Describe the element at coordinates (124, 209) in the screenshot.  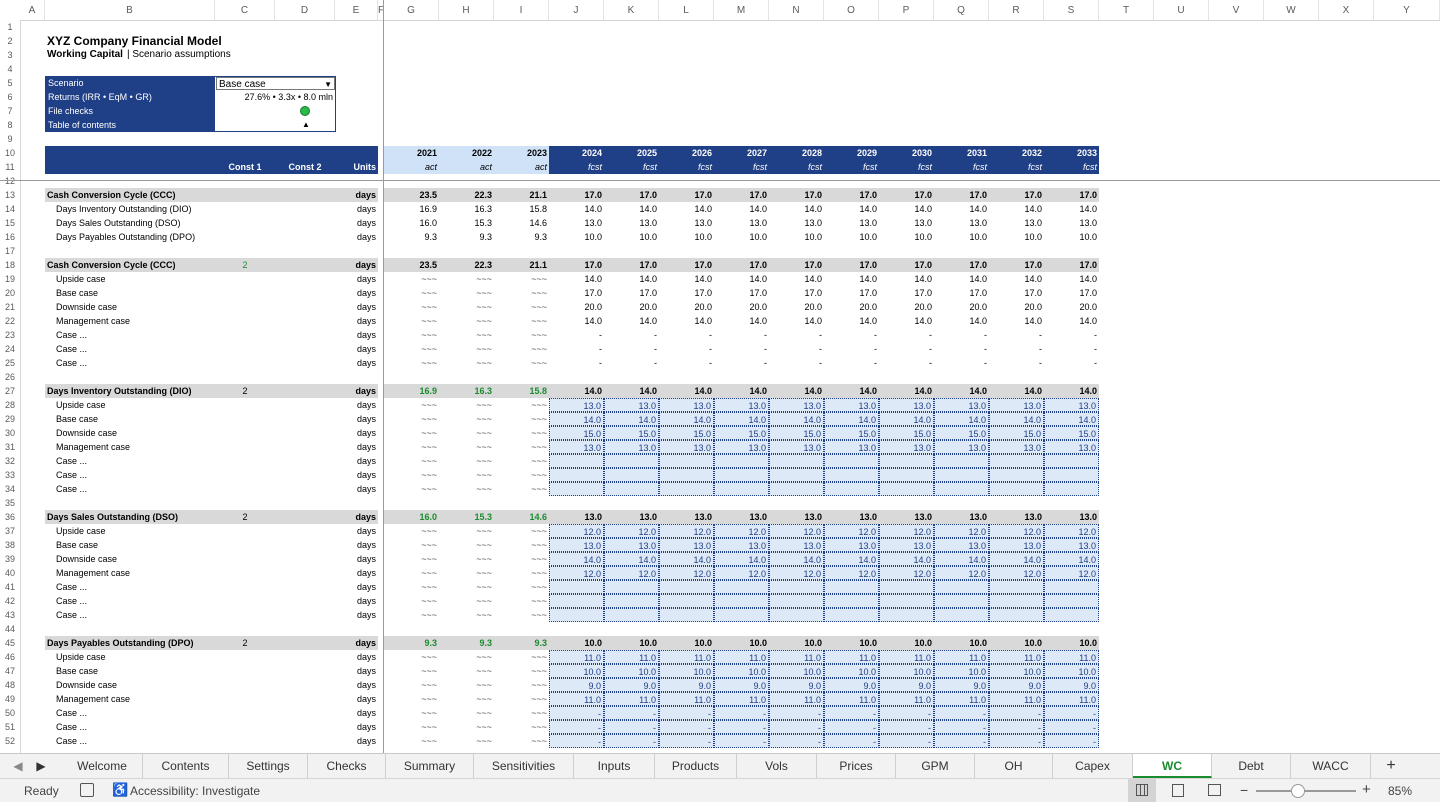
I see `row-label: Days Inventory Outstanding (DIO)` at that location.